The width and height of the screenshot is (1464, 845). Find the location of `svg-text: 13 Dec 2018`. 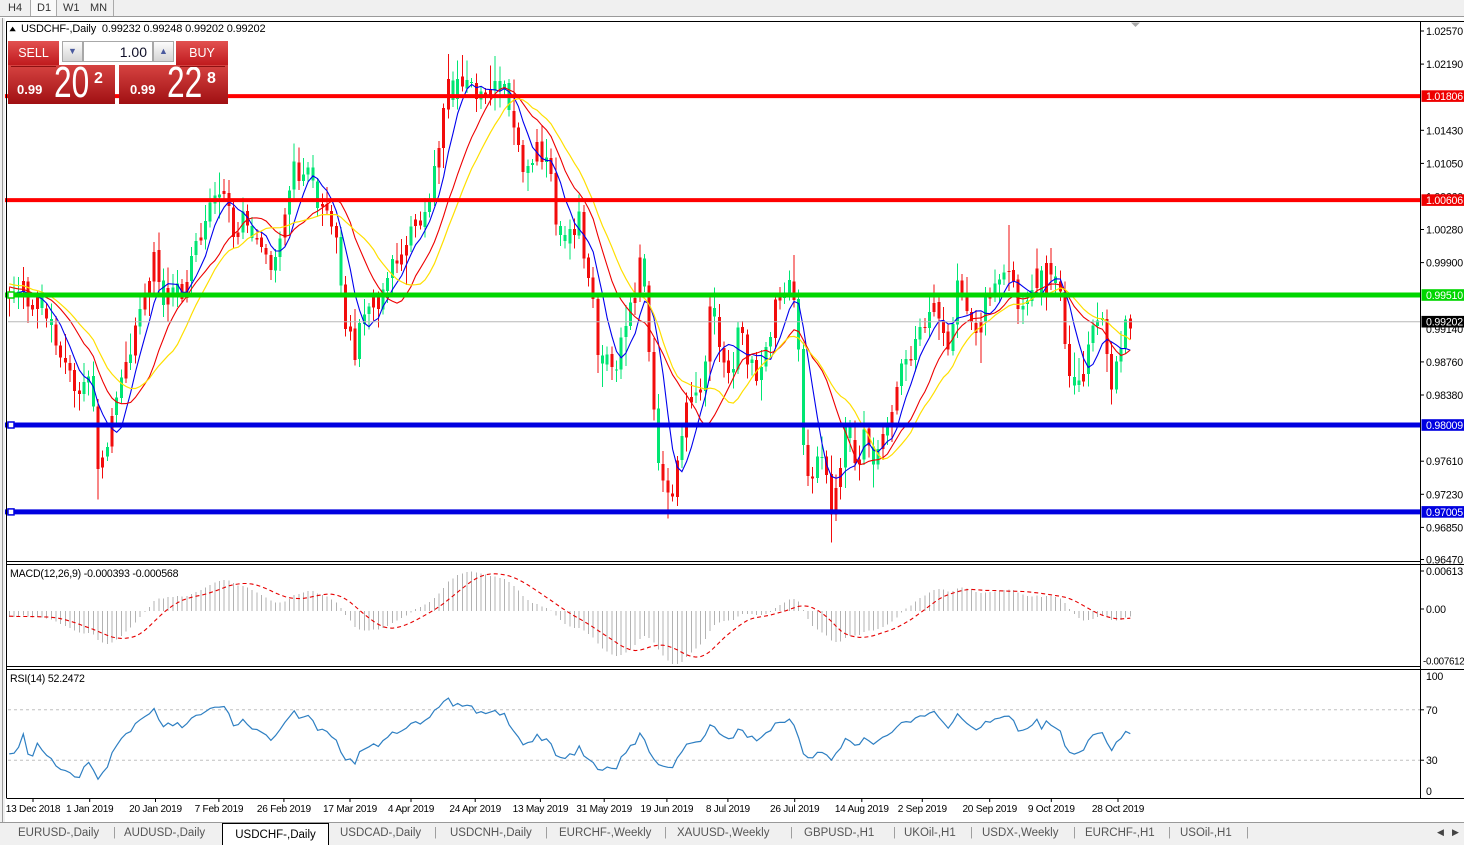

svg-text: 13 Dec 2018 is located at coordinates (33, 809).